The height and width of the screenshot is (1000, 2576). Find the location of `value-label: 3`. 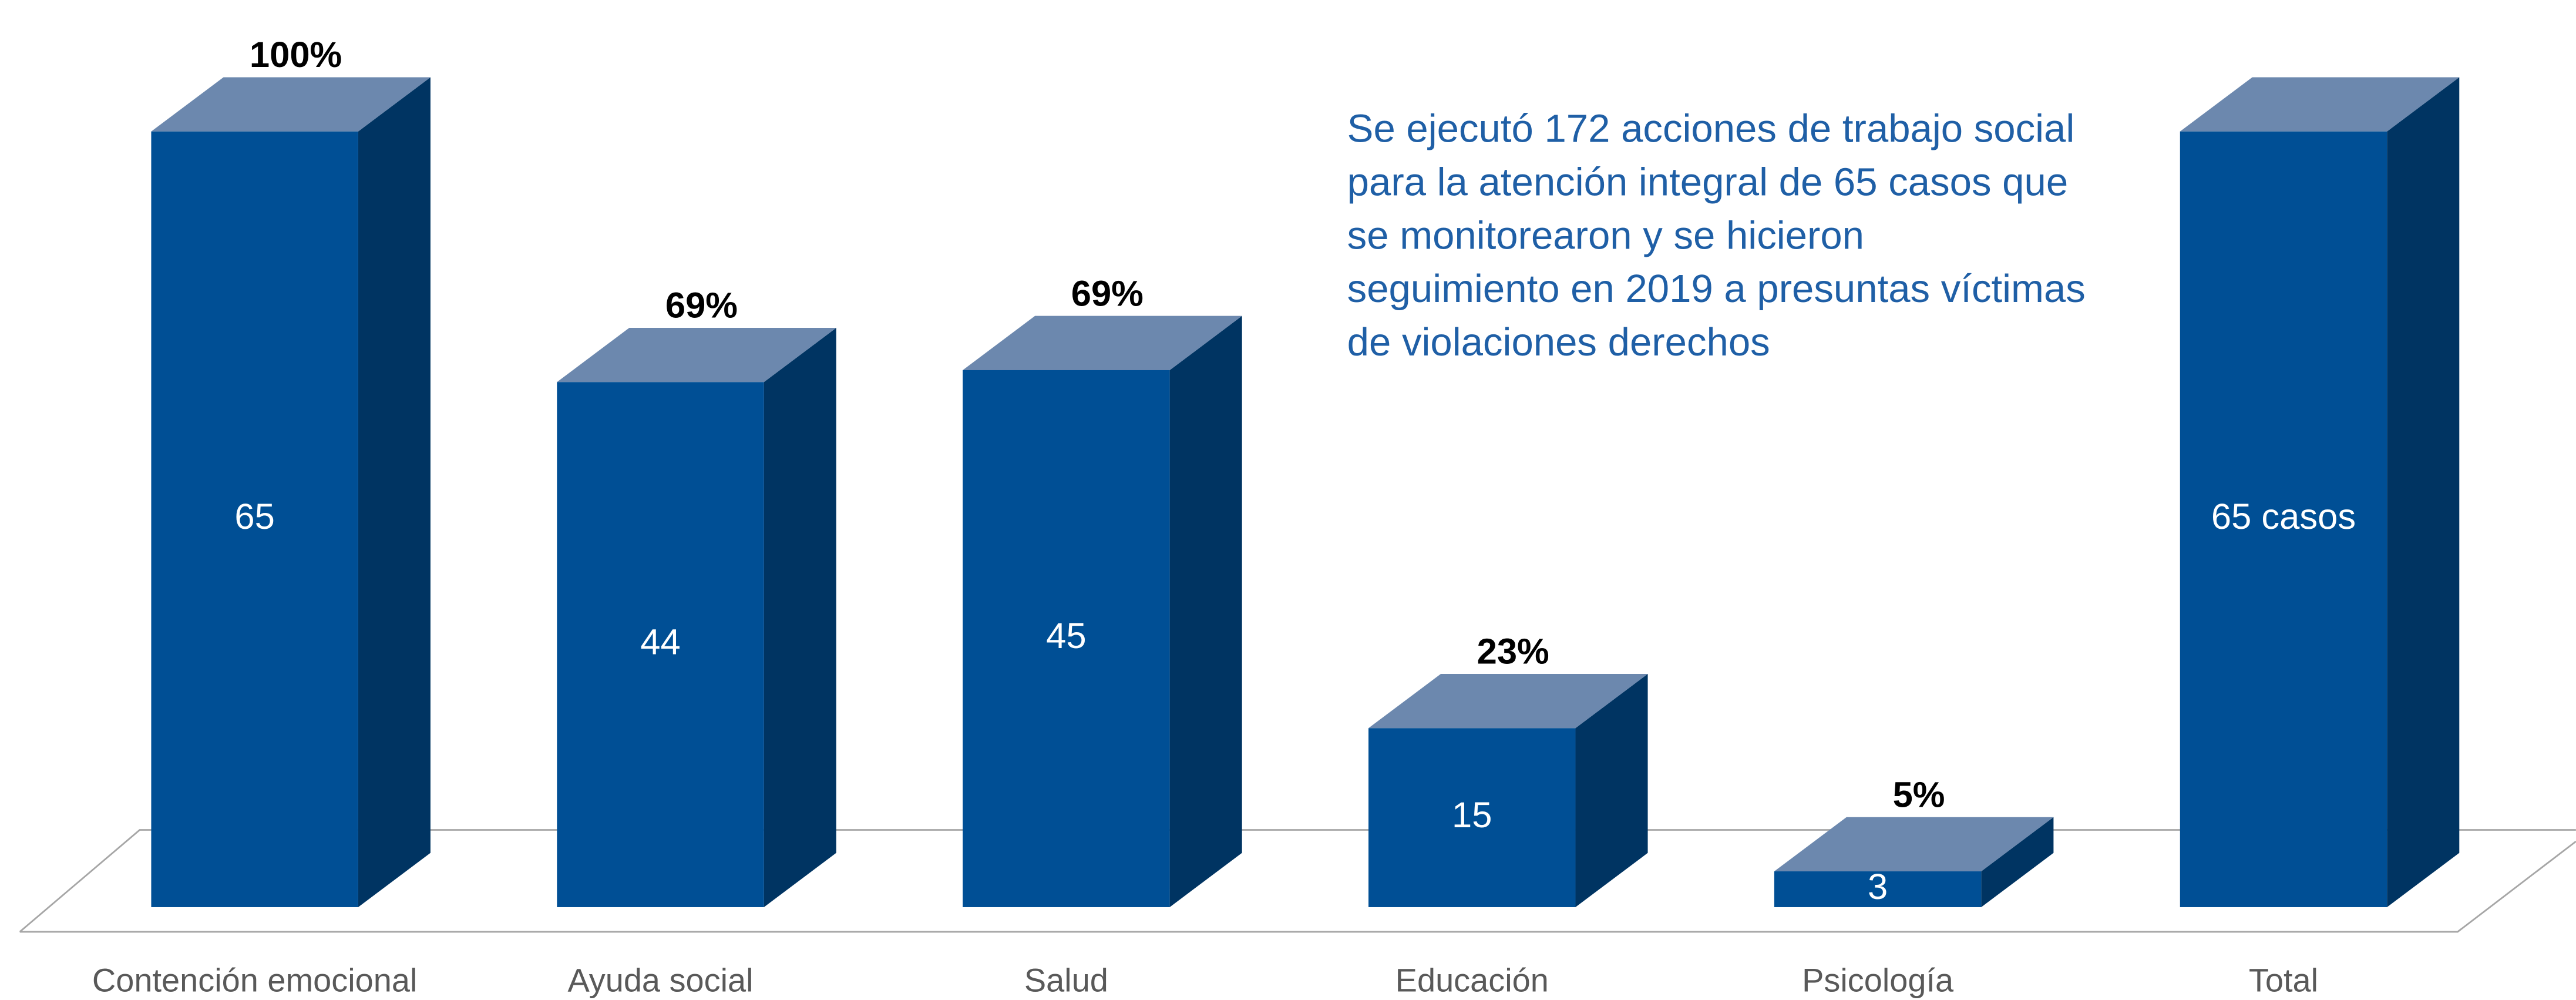

value-label: 3 is located at coordinates (1878, 887).